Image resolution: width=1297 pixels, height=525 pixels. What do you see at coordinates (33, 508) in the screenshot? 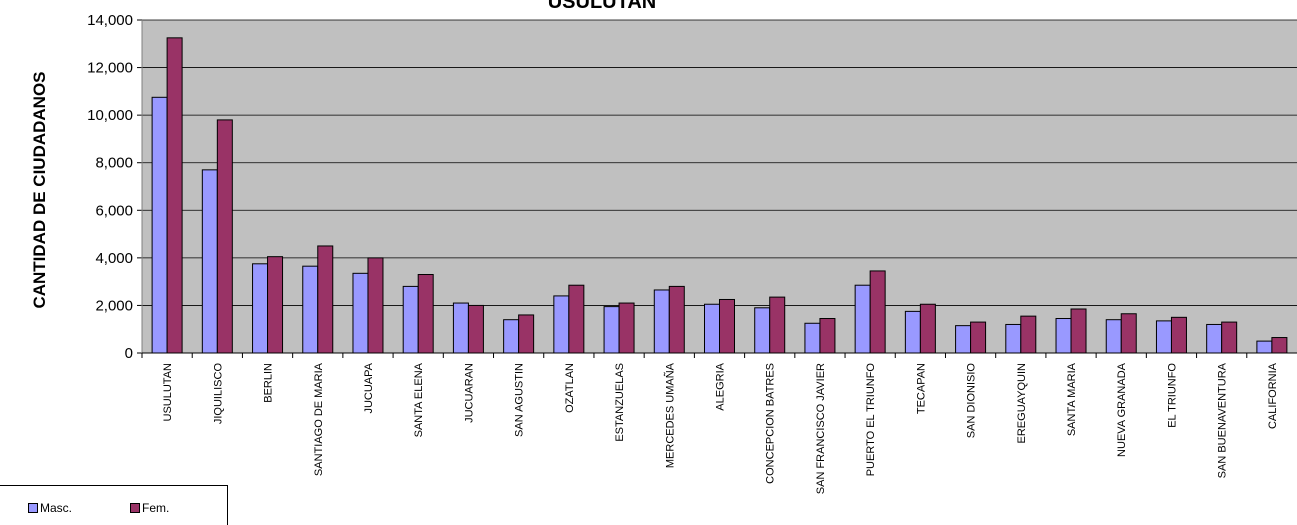
I see `legend-swatch-masc` at bounding box center [33, 508].